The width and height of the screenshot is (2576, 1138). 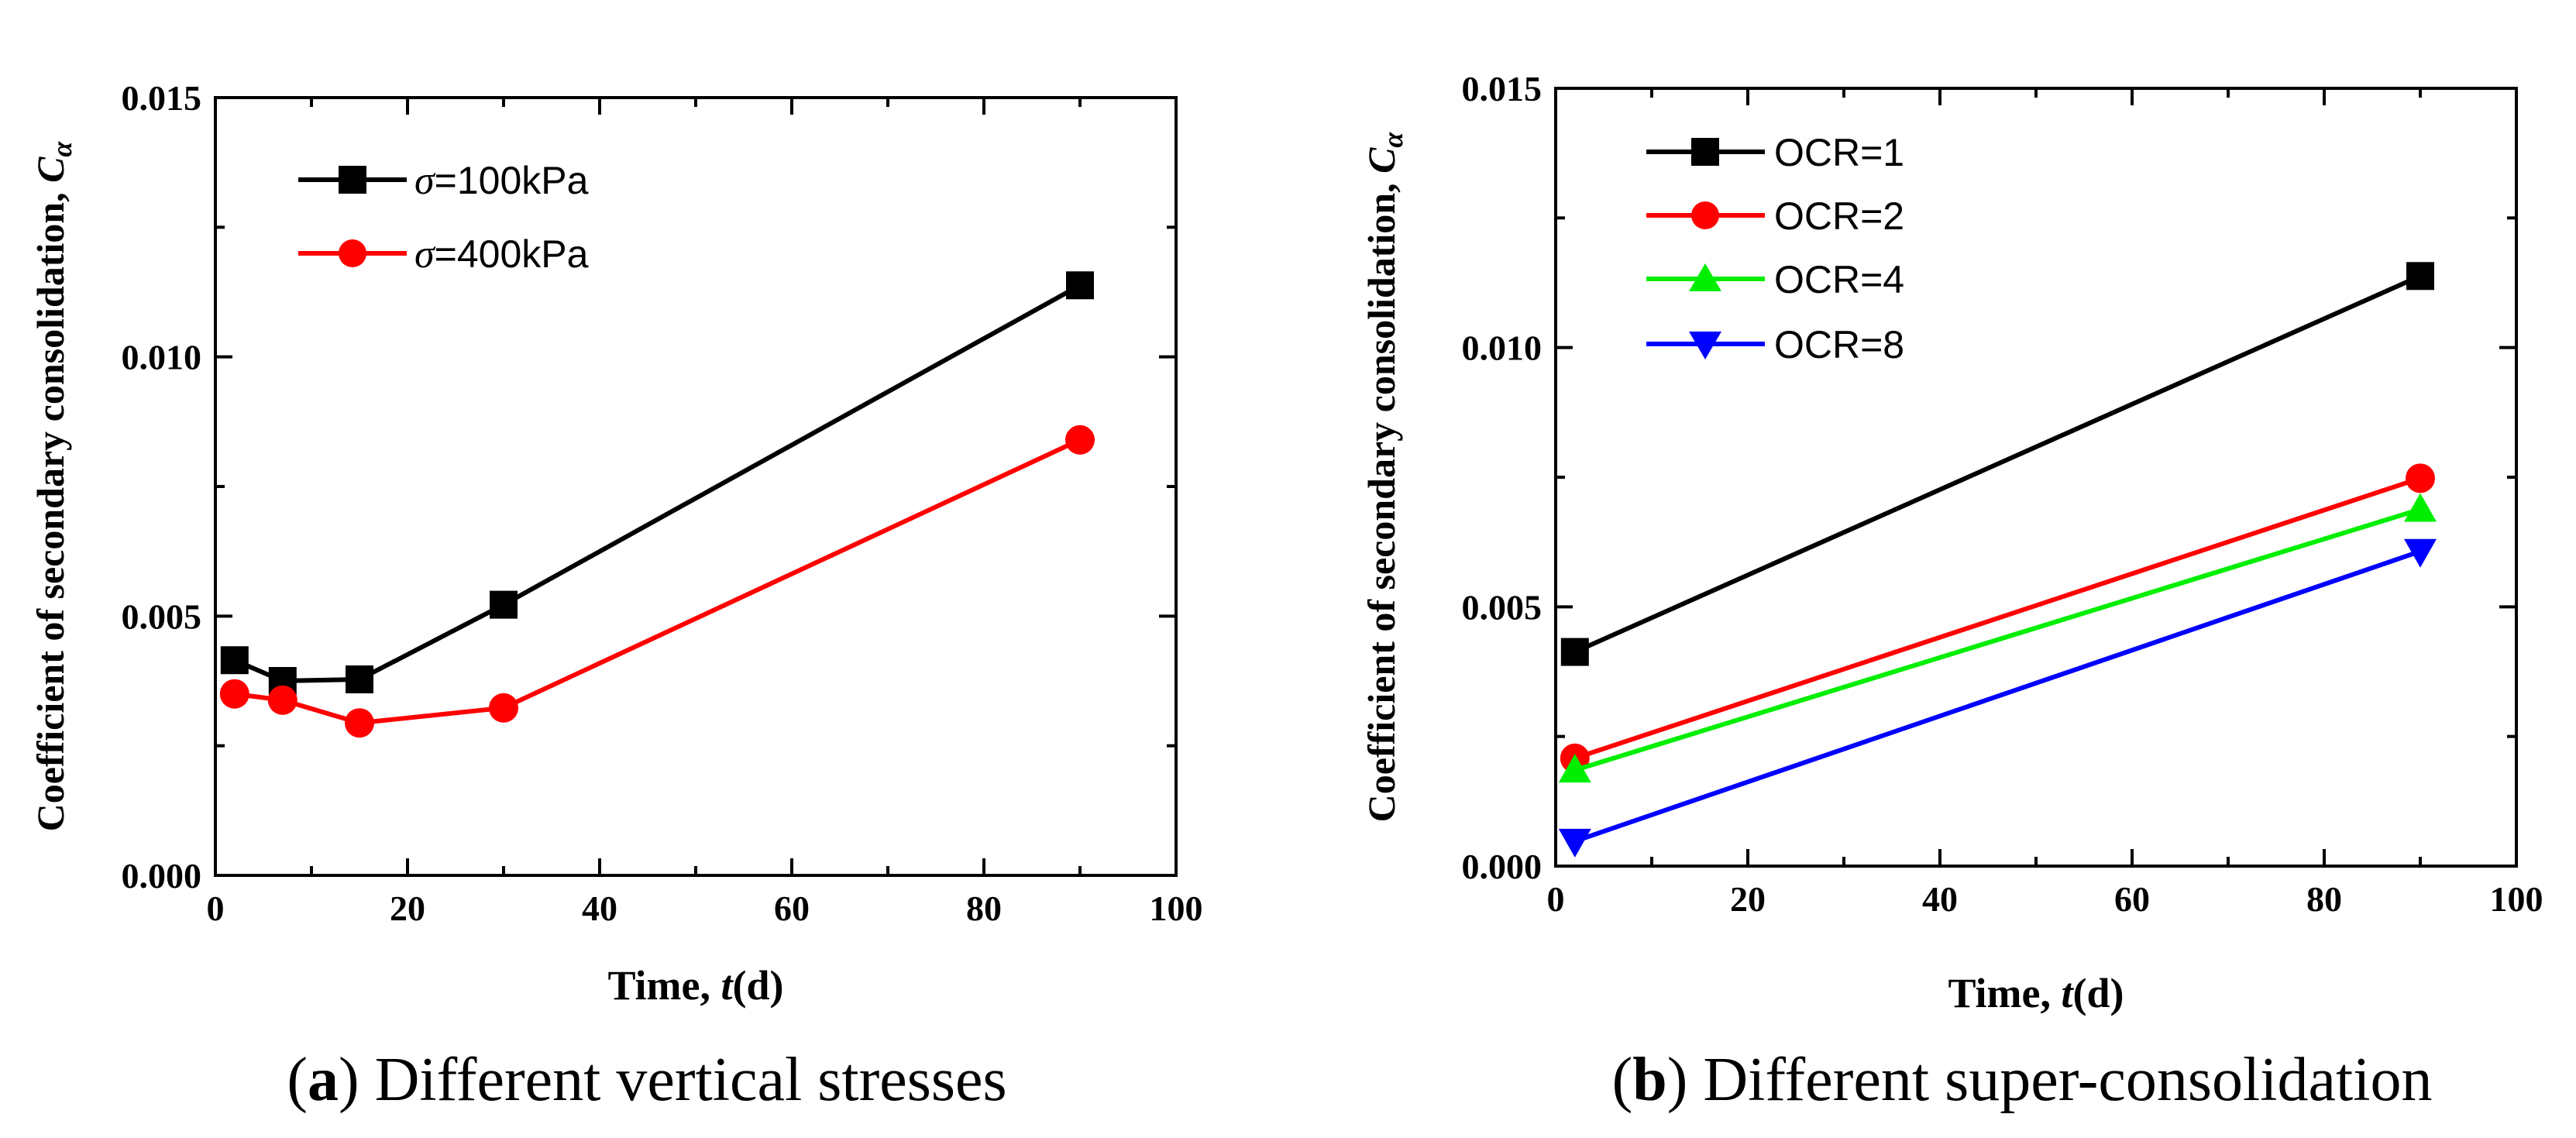 I want to click on legend-entry-2: OCR=4, so click(x=1775, y=279).